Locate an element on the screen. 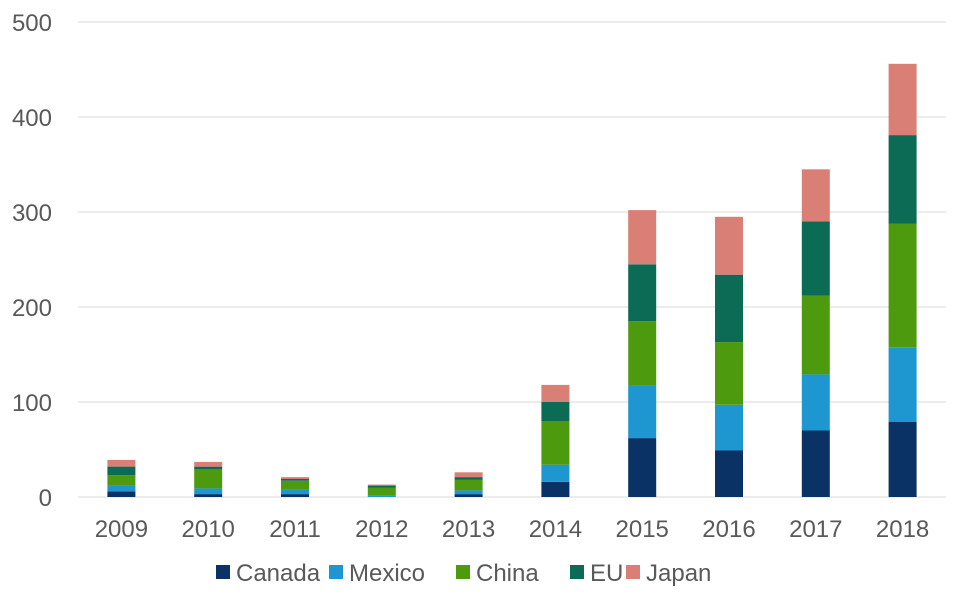 The width and height of the screenshot is (960, 600). bar-canada-2011 is located at coordinates (295, 495).